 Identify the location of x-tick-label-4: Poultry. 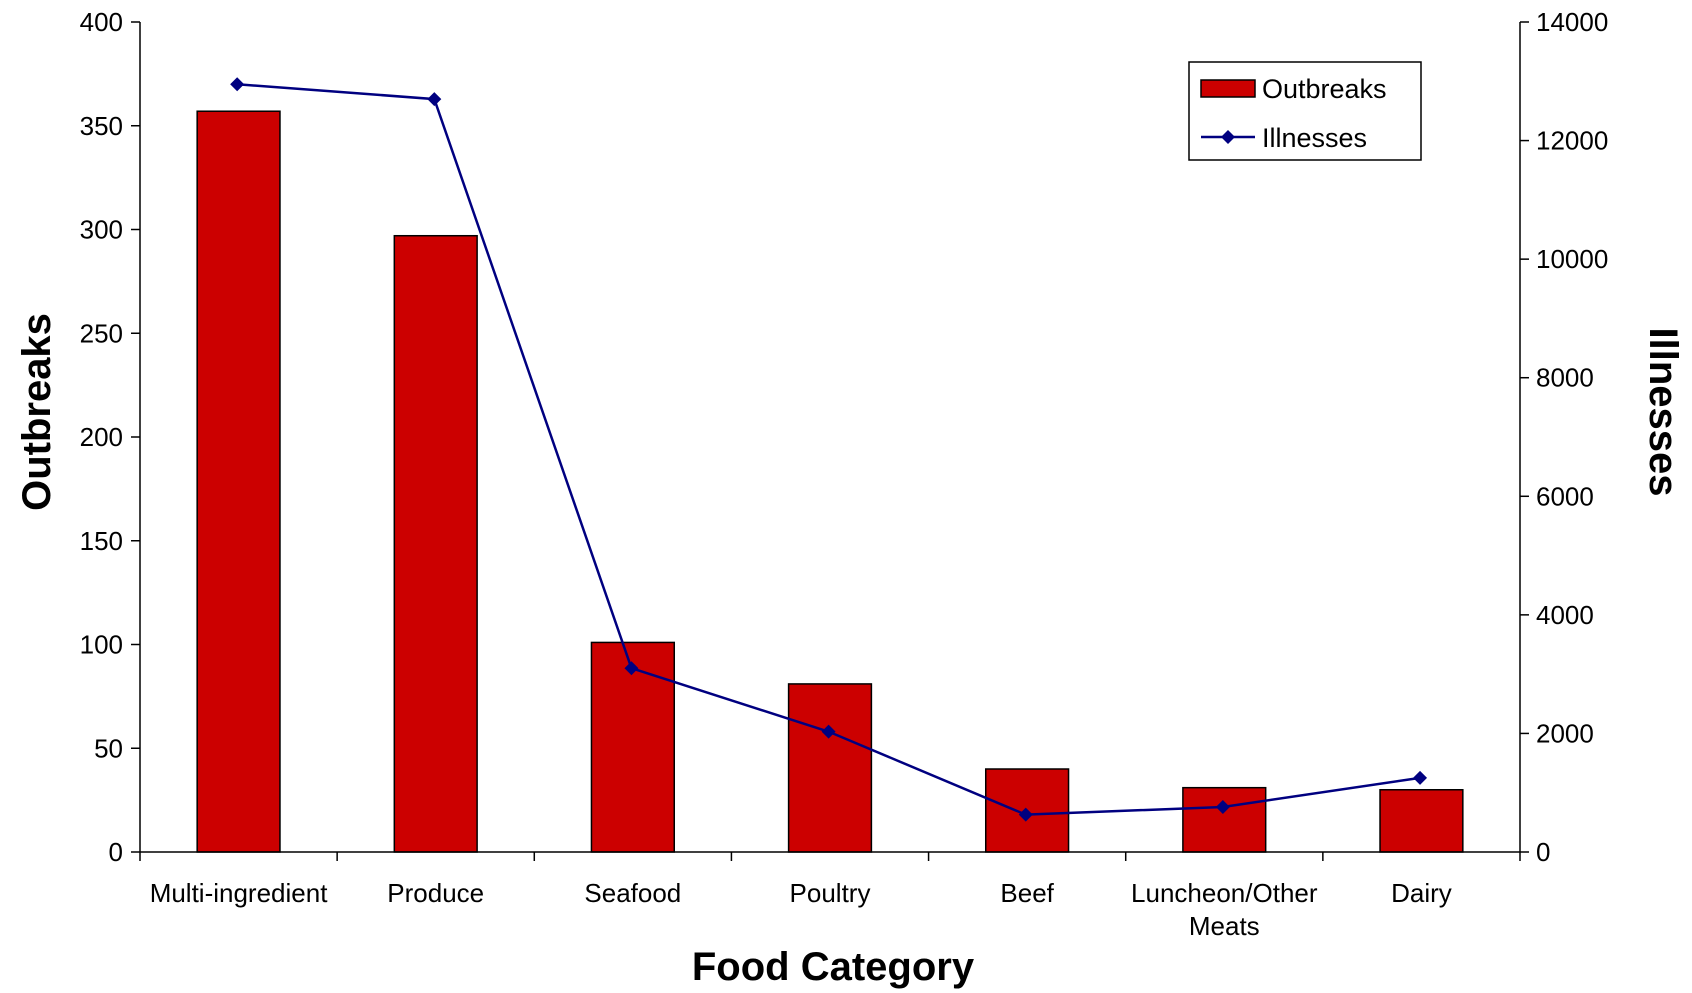
(830, 893).